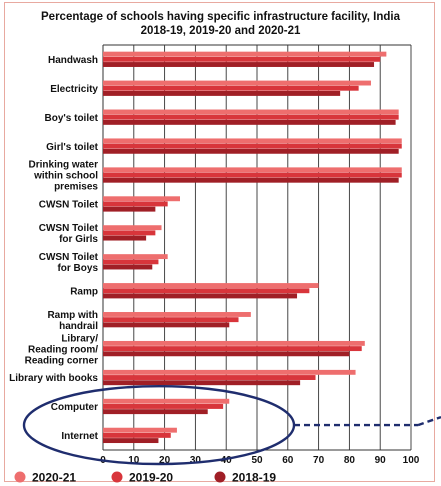  Describe the element at coordinates (78, 326) in the screenshot. I see `category-label-line: handrail` at that location.